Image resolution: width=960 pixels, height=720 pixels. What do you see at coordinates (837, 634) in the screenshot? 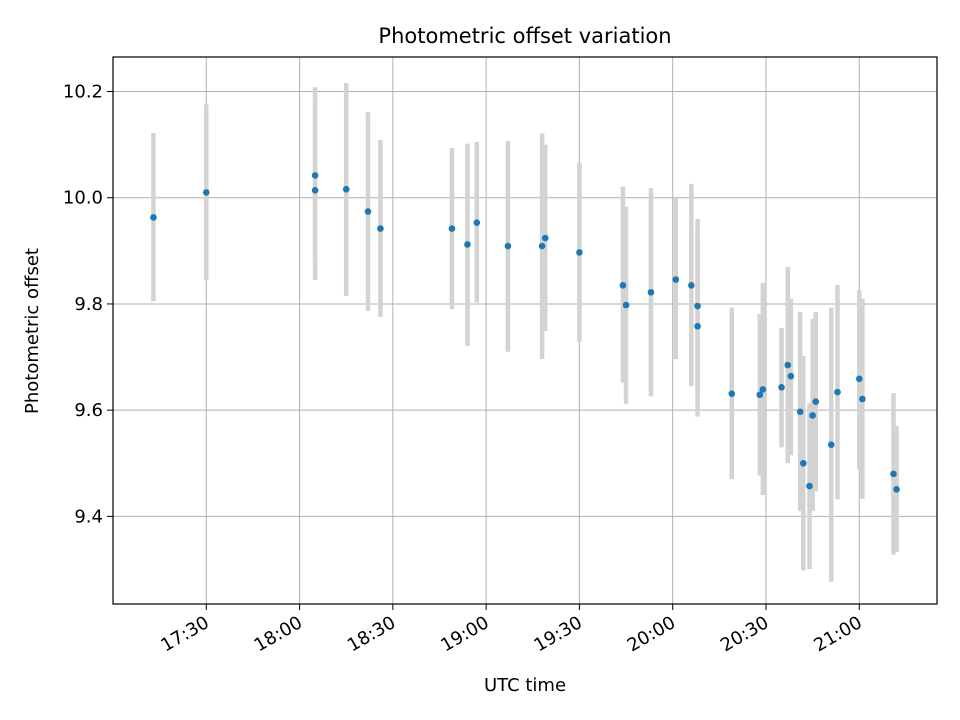
I see `x-tick-label: 21:00` at bounding box center [837, 634].